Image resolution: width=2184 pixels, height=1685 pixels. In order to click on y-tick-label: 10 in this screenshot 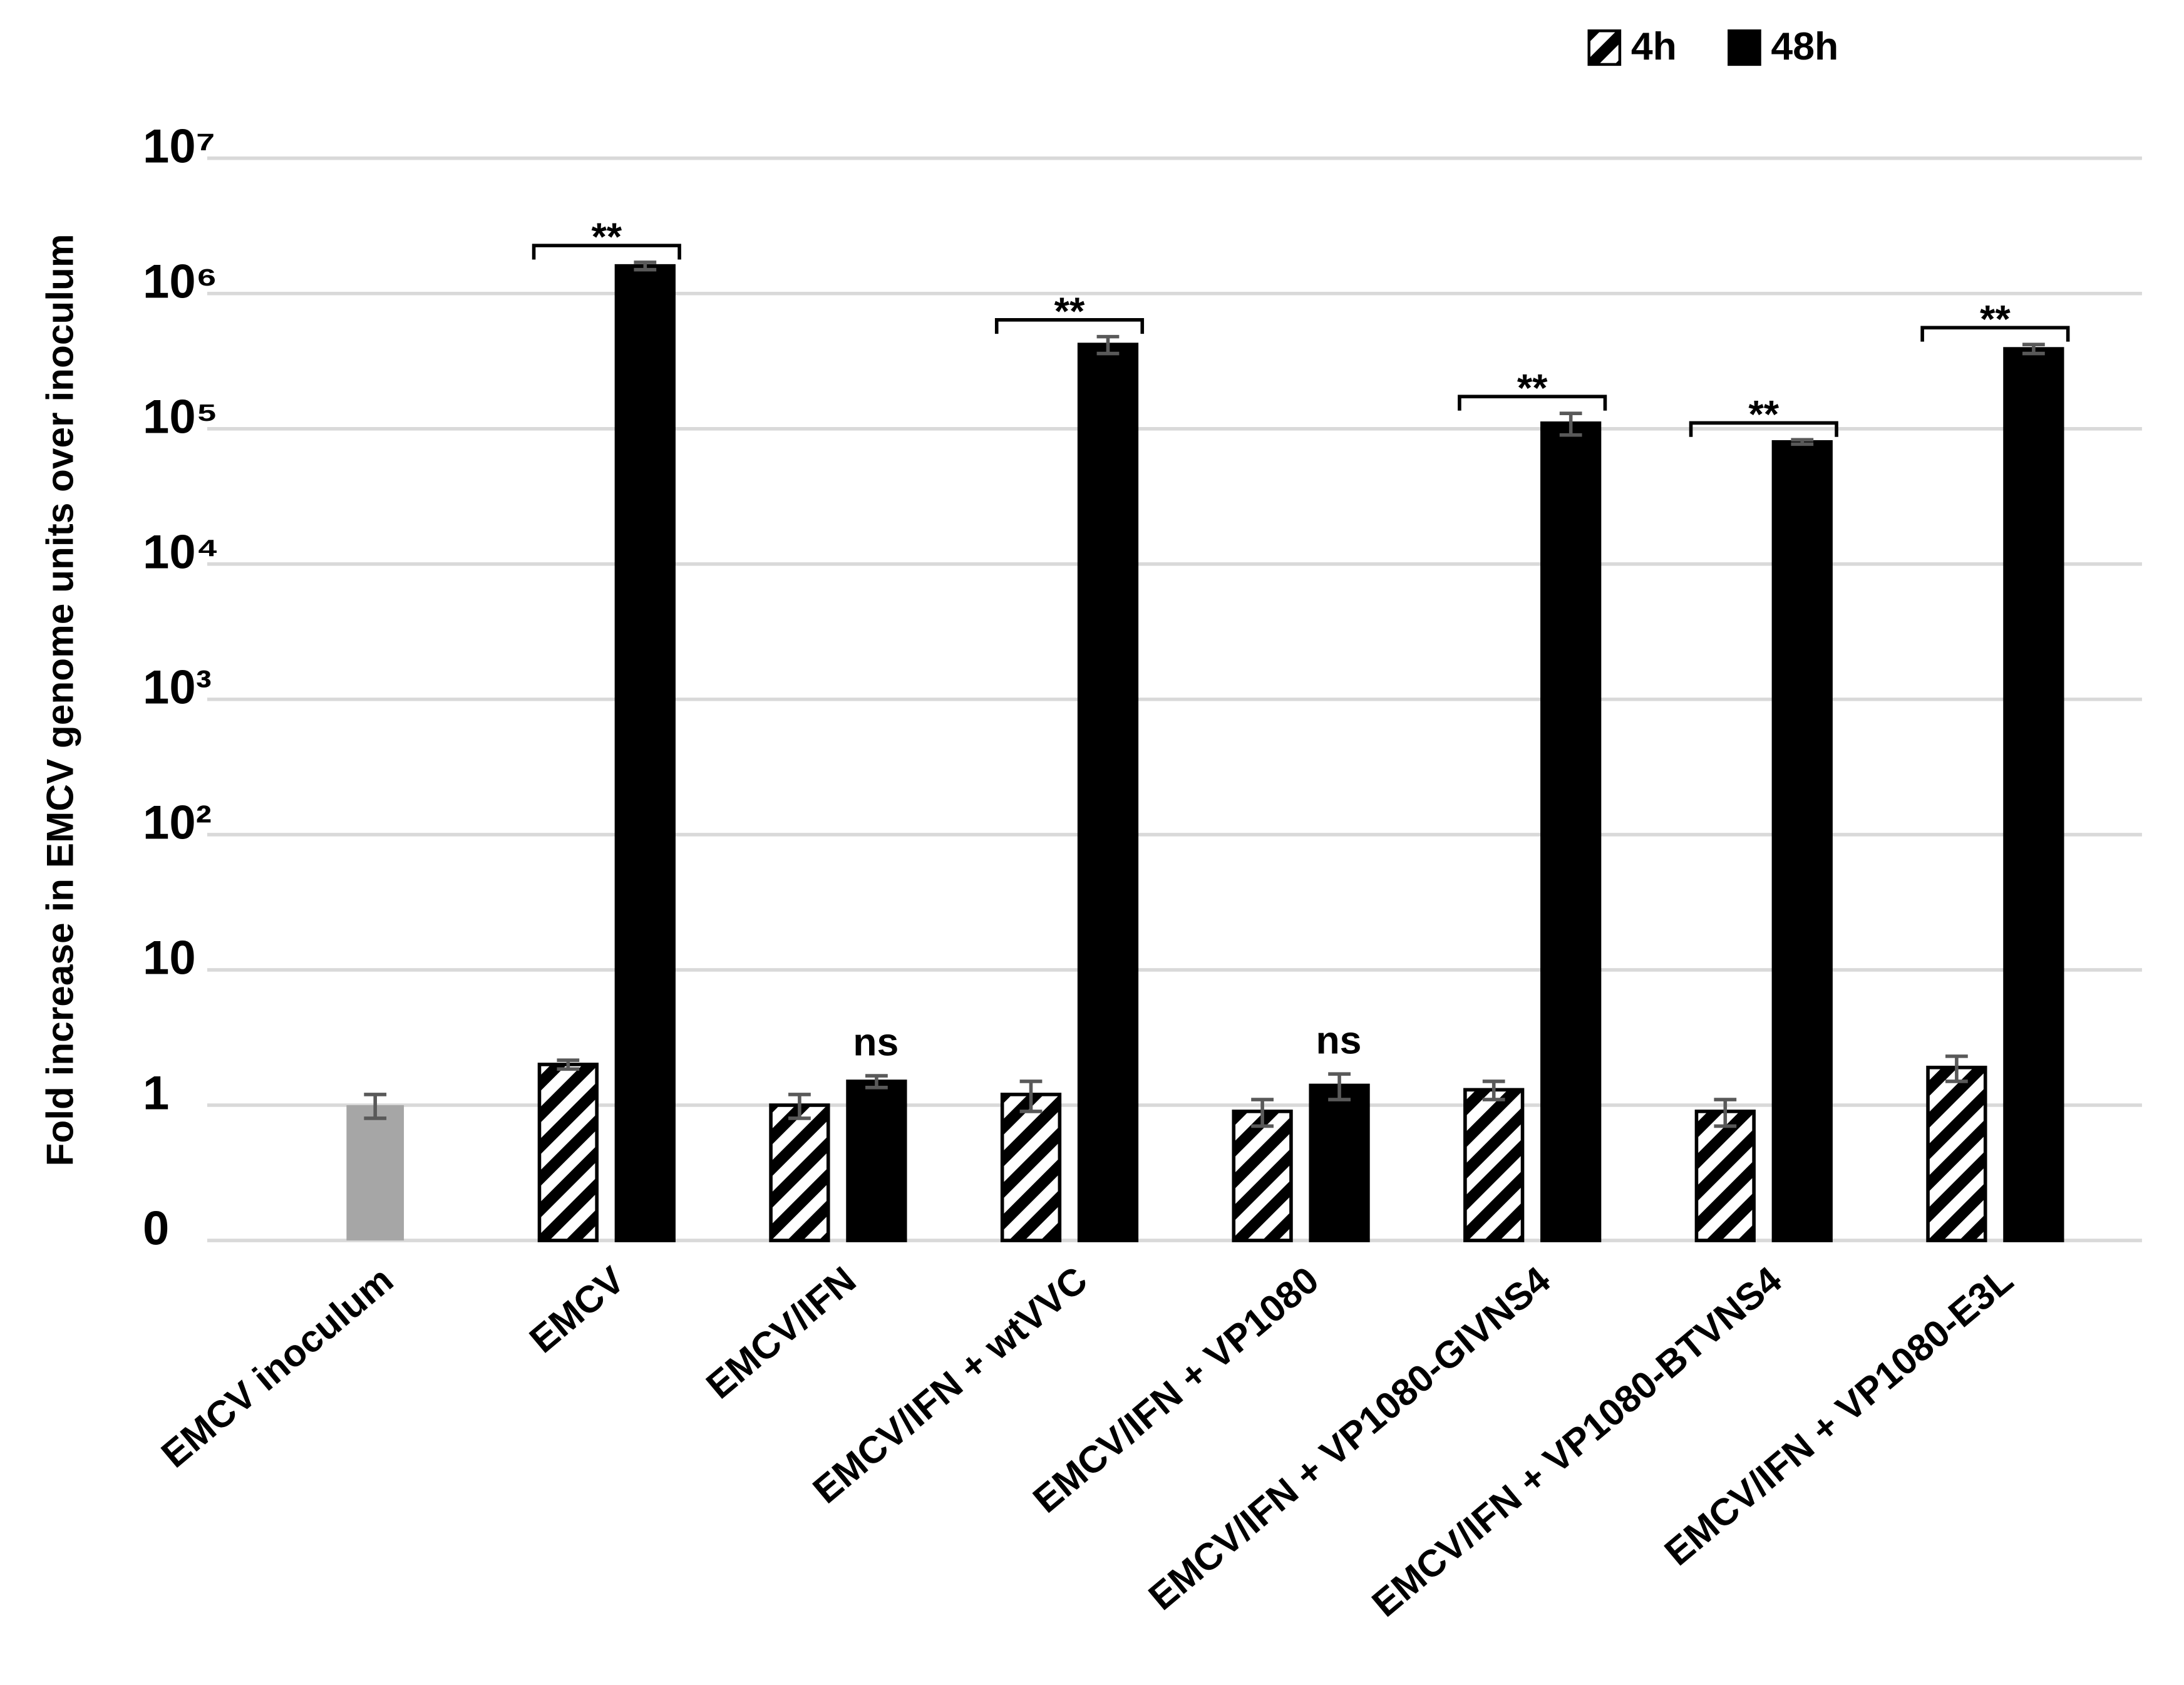, I will do `click(169, 958)`.